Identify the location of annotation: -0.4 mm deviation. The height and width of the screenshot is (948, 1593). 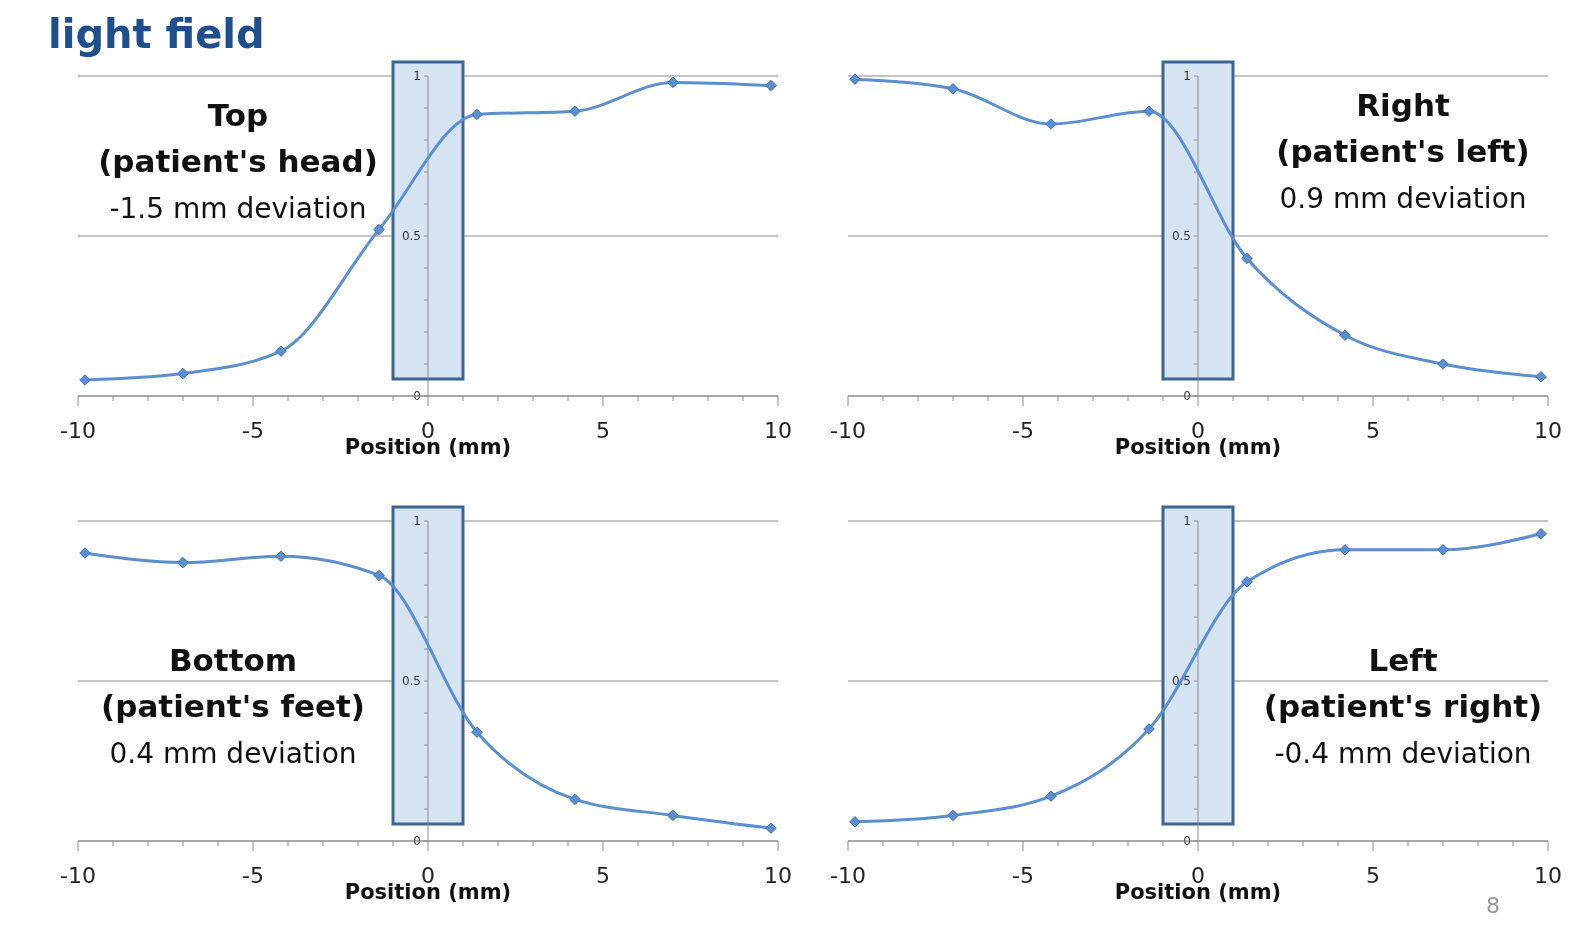
(1403, 753).